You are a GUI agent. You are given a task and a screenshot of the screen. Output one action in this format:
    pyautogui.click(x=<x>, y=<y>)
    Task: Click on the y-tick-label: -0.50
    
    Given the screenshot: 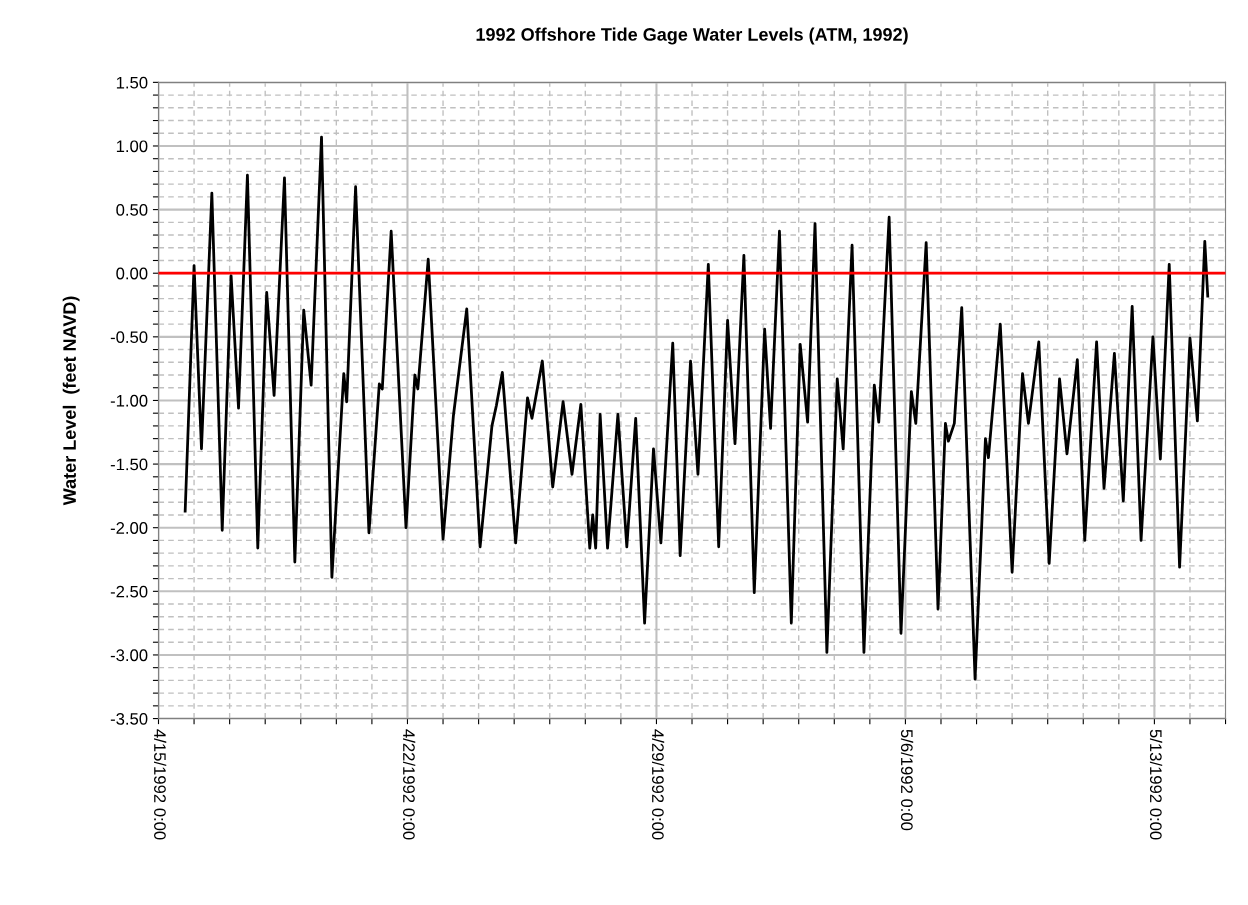 What is the action you would take?
    pyautogui.click(x=129, y=337)
    